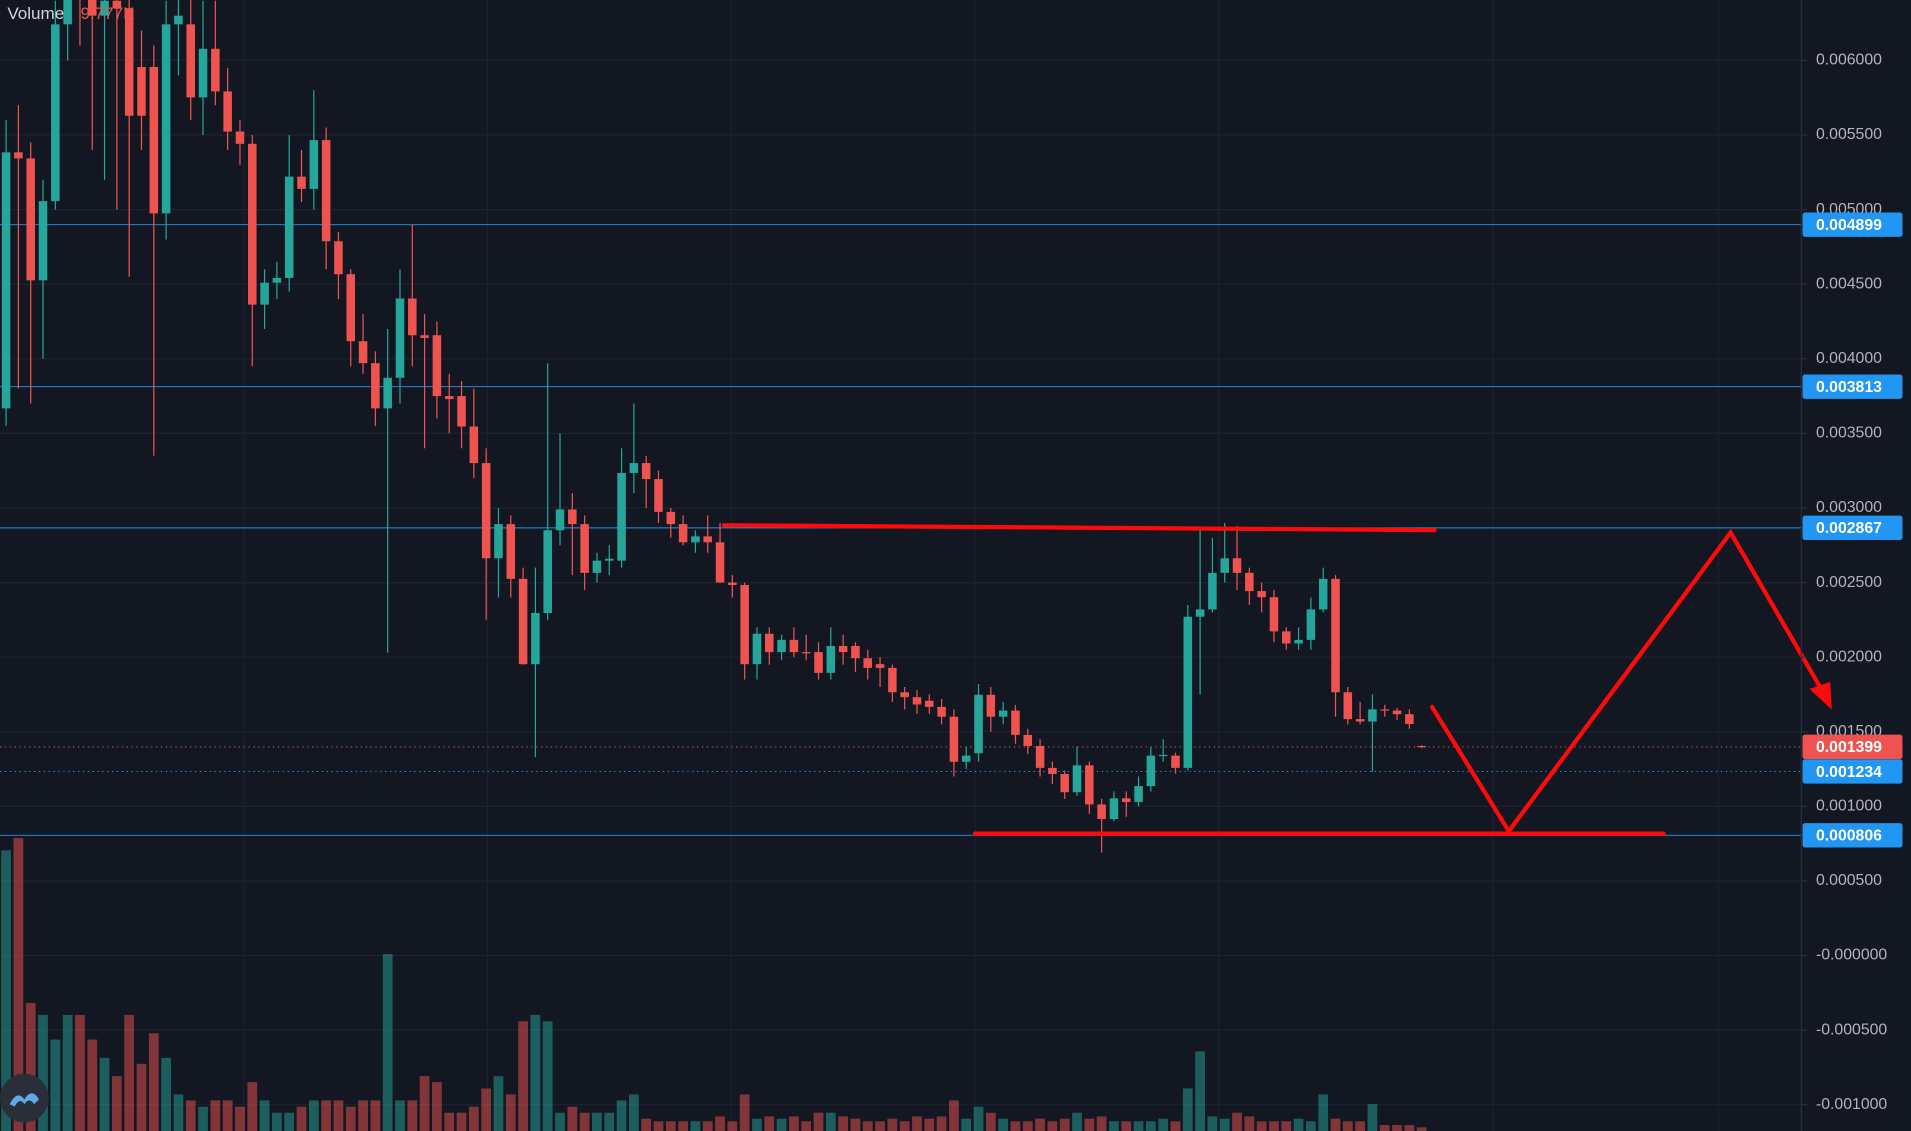 The image size is (1911, 1131). I want to click on logo, so click(24, 1098).